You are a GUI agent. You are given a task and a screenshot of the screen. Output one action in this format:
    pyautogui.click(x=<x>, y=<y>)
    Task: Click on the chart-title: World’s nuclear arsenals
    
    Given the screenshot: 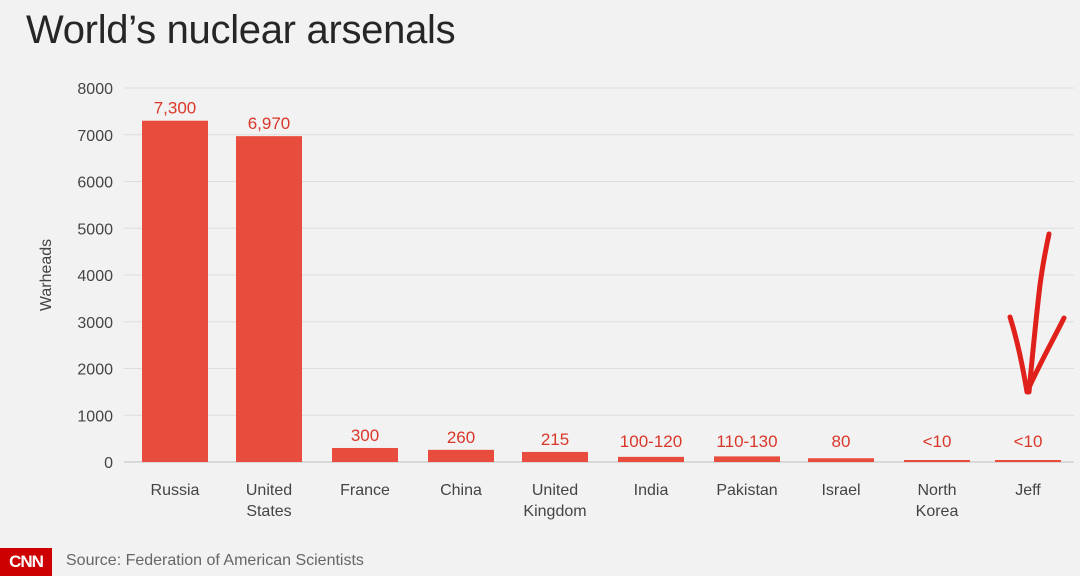 What is the action you would take?
    pyautogui.click(x=241, y=30)
    